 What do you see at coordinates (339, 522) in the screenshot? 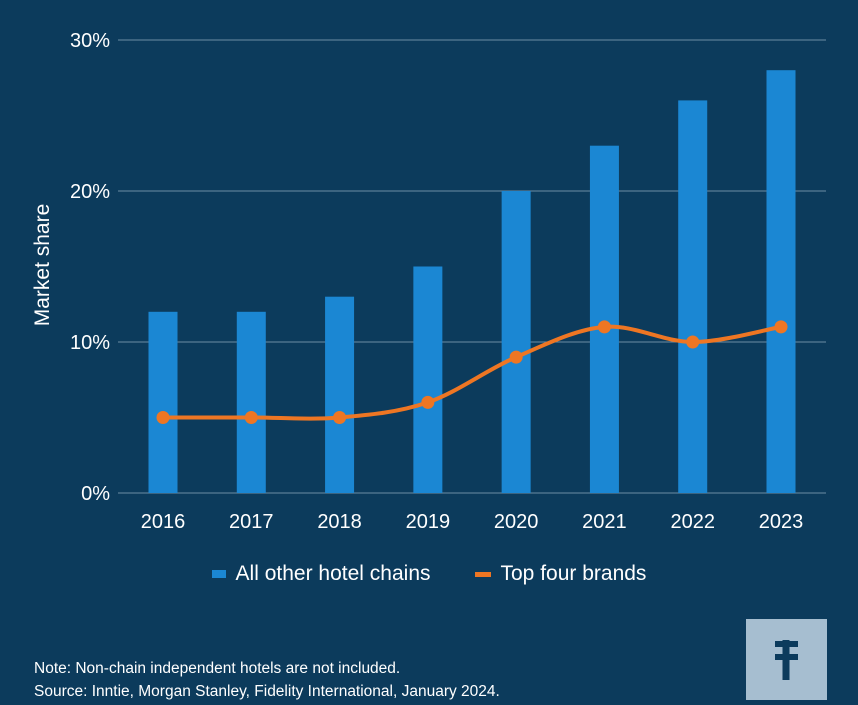
I see `x-tick-label: 2018` at bounding box center [339, 522].